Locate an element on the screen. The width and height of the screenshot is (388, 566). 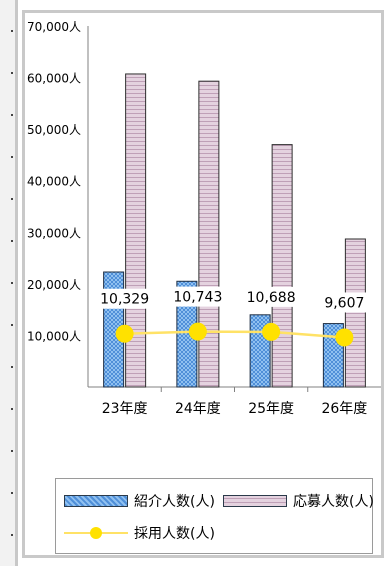
y-tick-label: 60,000人 is located at coordinates (54, 79).